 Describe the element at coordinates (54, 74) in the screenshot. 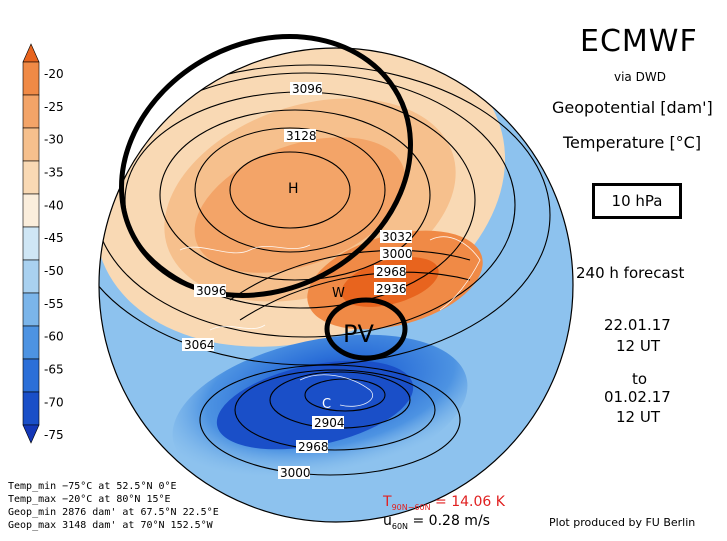

I see `colorbar-tick-label: -20` at that location.